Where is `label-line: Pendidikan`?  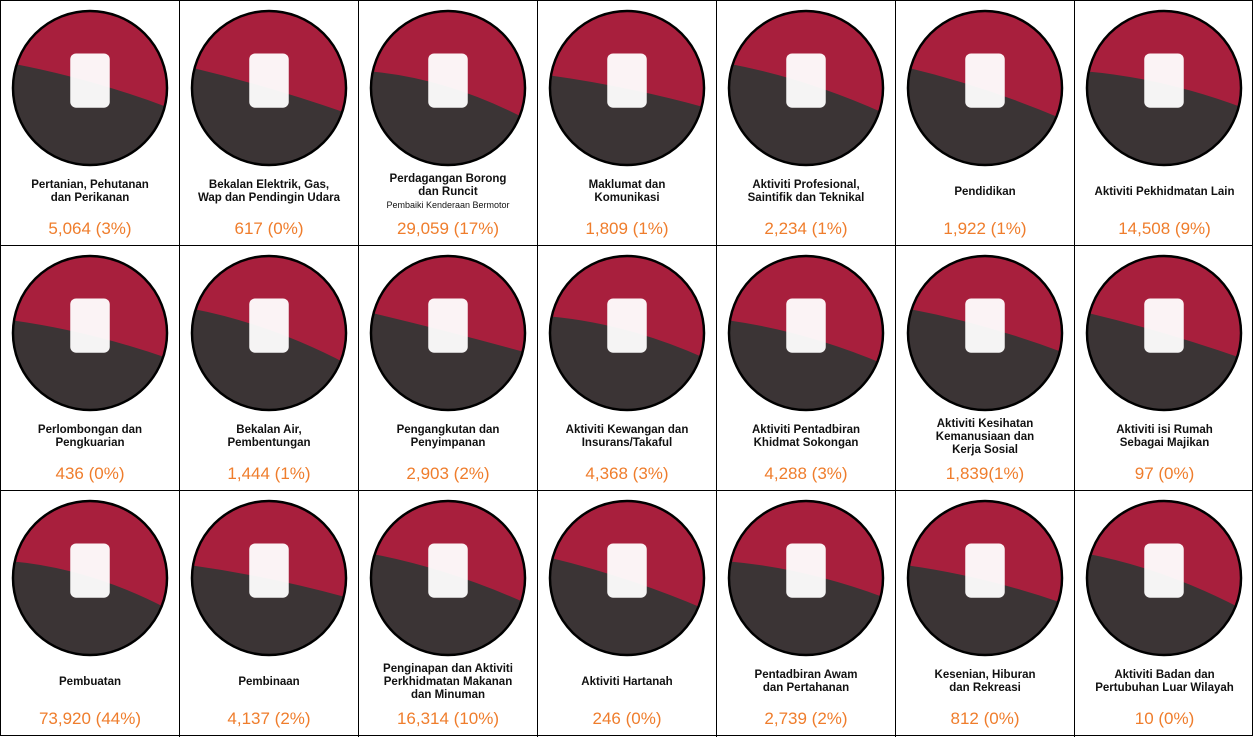 label-line: Pendidikan is located at coordinates (985, 191).